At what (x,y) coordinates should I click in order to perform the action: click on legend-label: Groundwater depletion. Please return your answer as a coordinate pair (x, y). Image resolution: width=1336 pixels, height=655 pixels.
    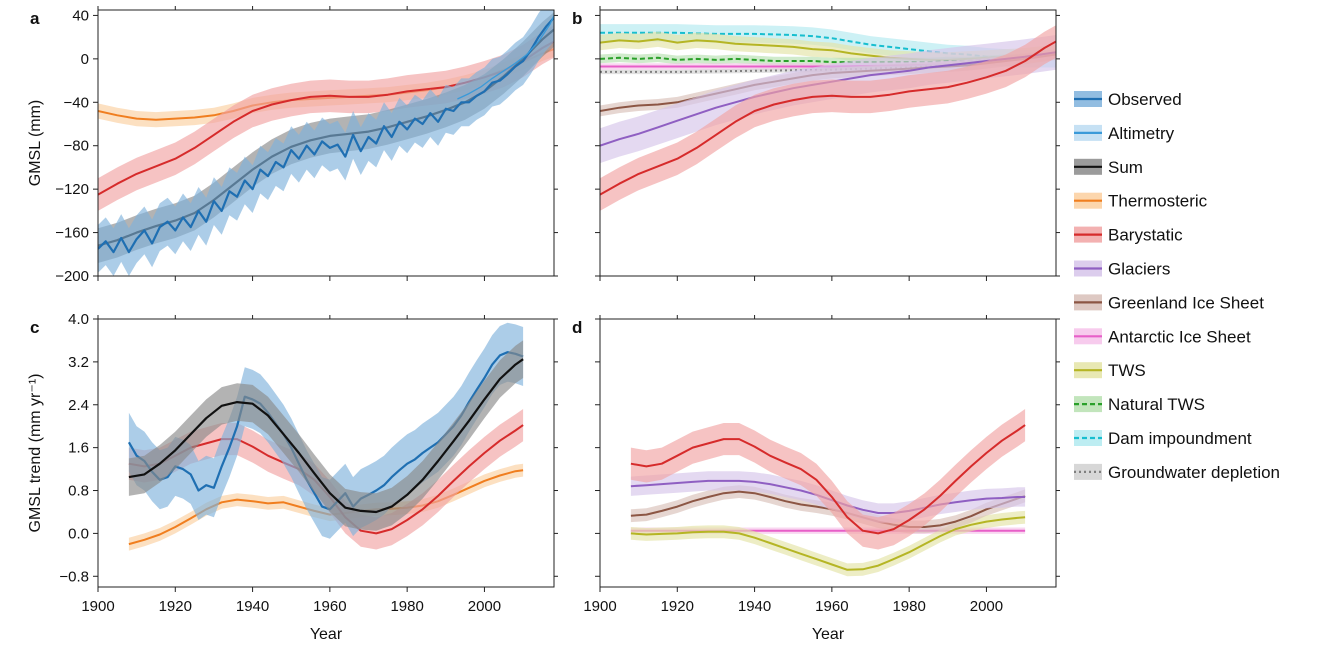
    Looking at the image, I should click on (1194, 472).